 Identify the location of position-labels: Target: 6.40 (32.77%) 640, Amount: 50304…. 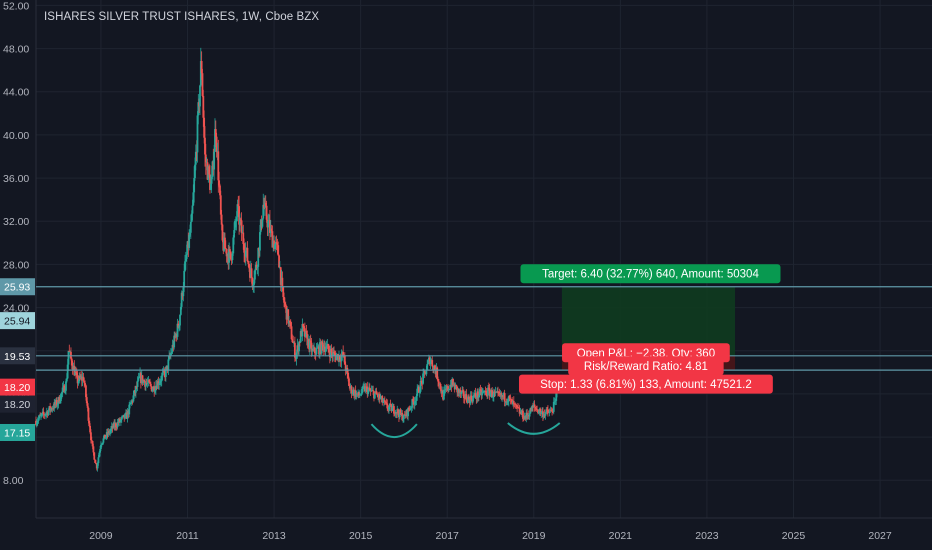
(649, 329).